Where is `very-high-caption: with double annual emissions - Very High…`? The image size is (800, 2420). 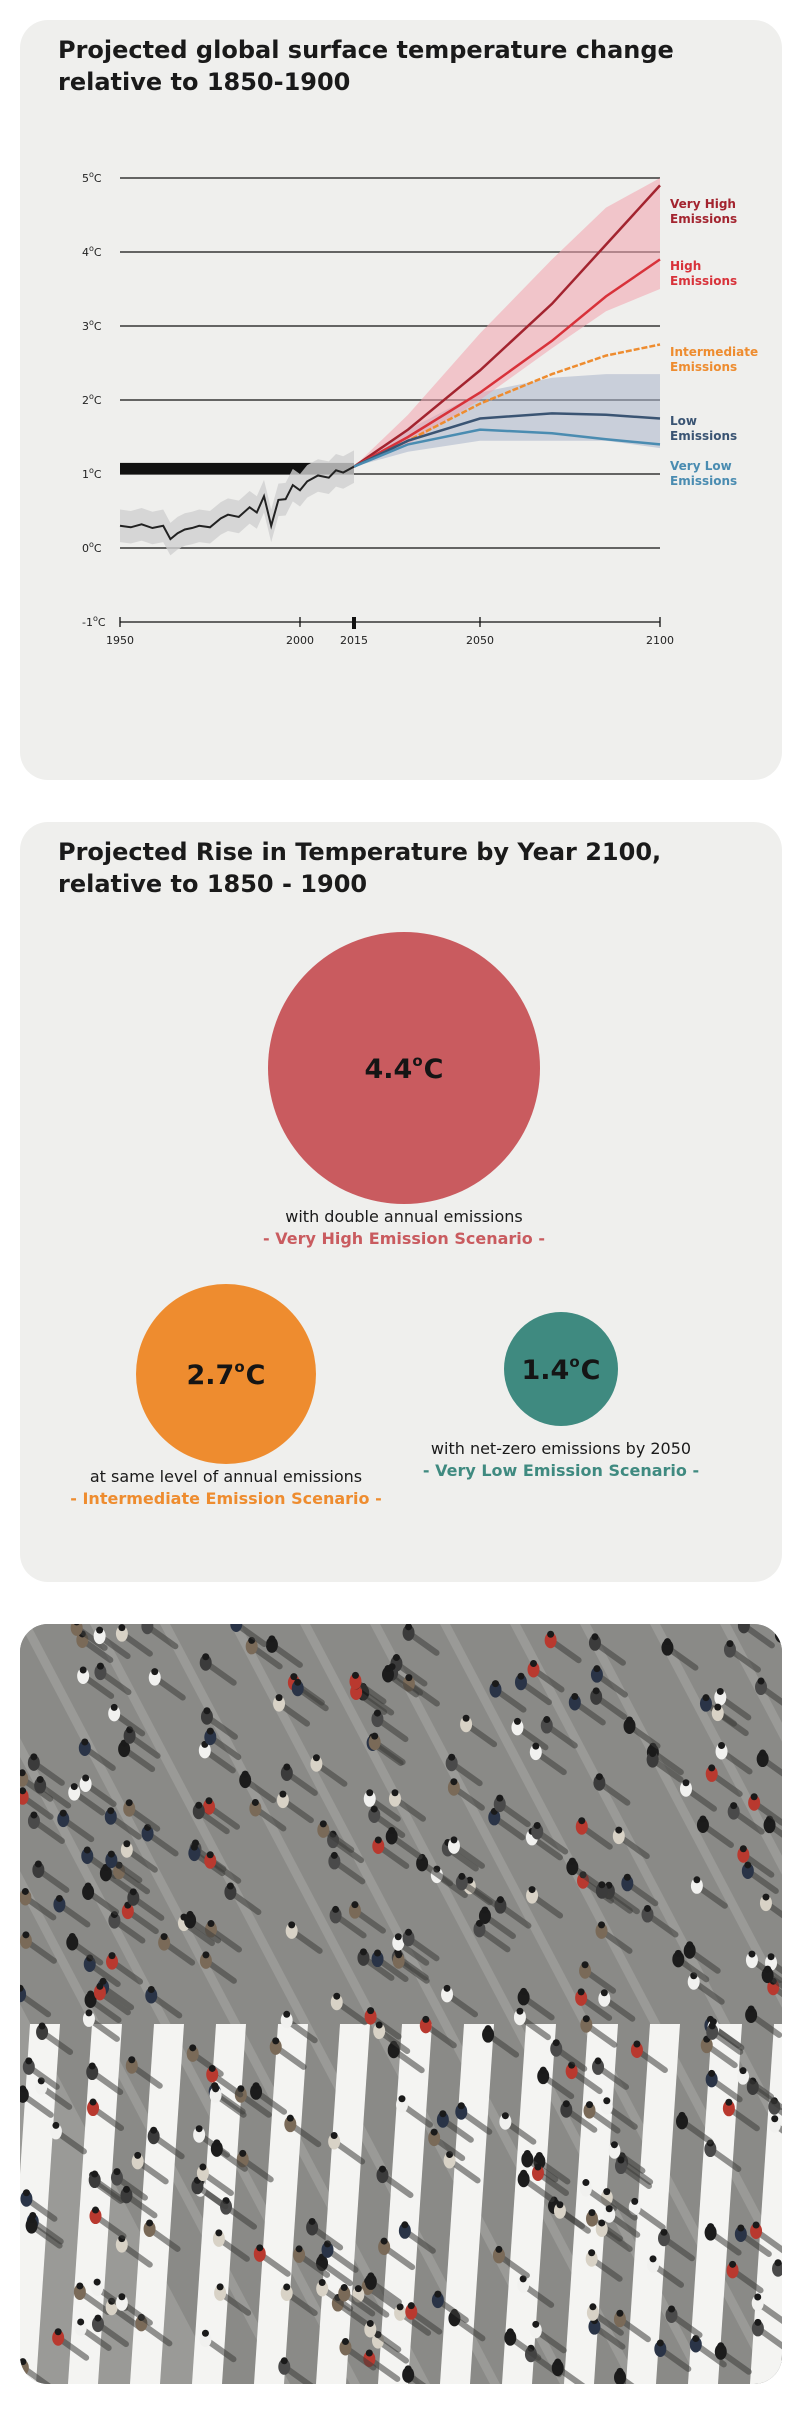 very-high-caption: with double annual emissions - Very High… is located at coordinates (404, 1228).